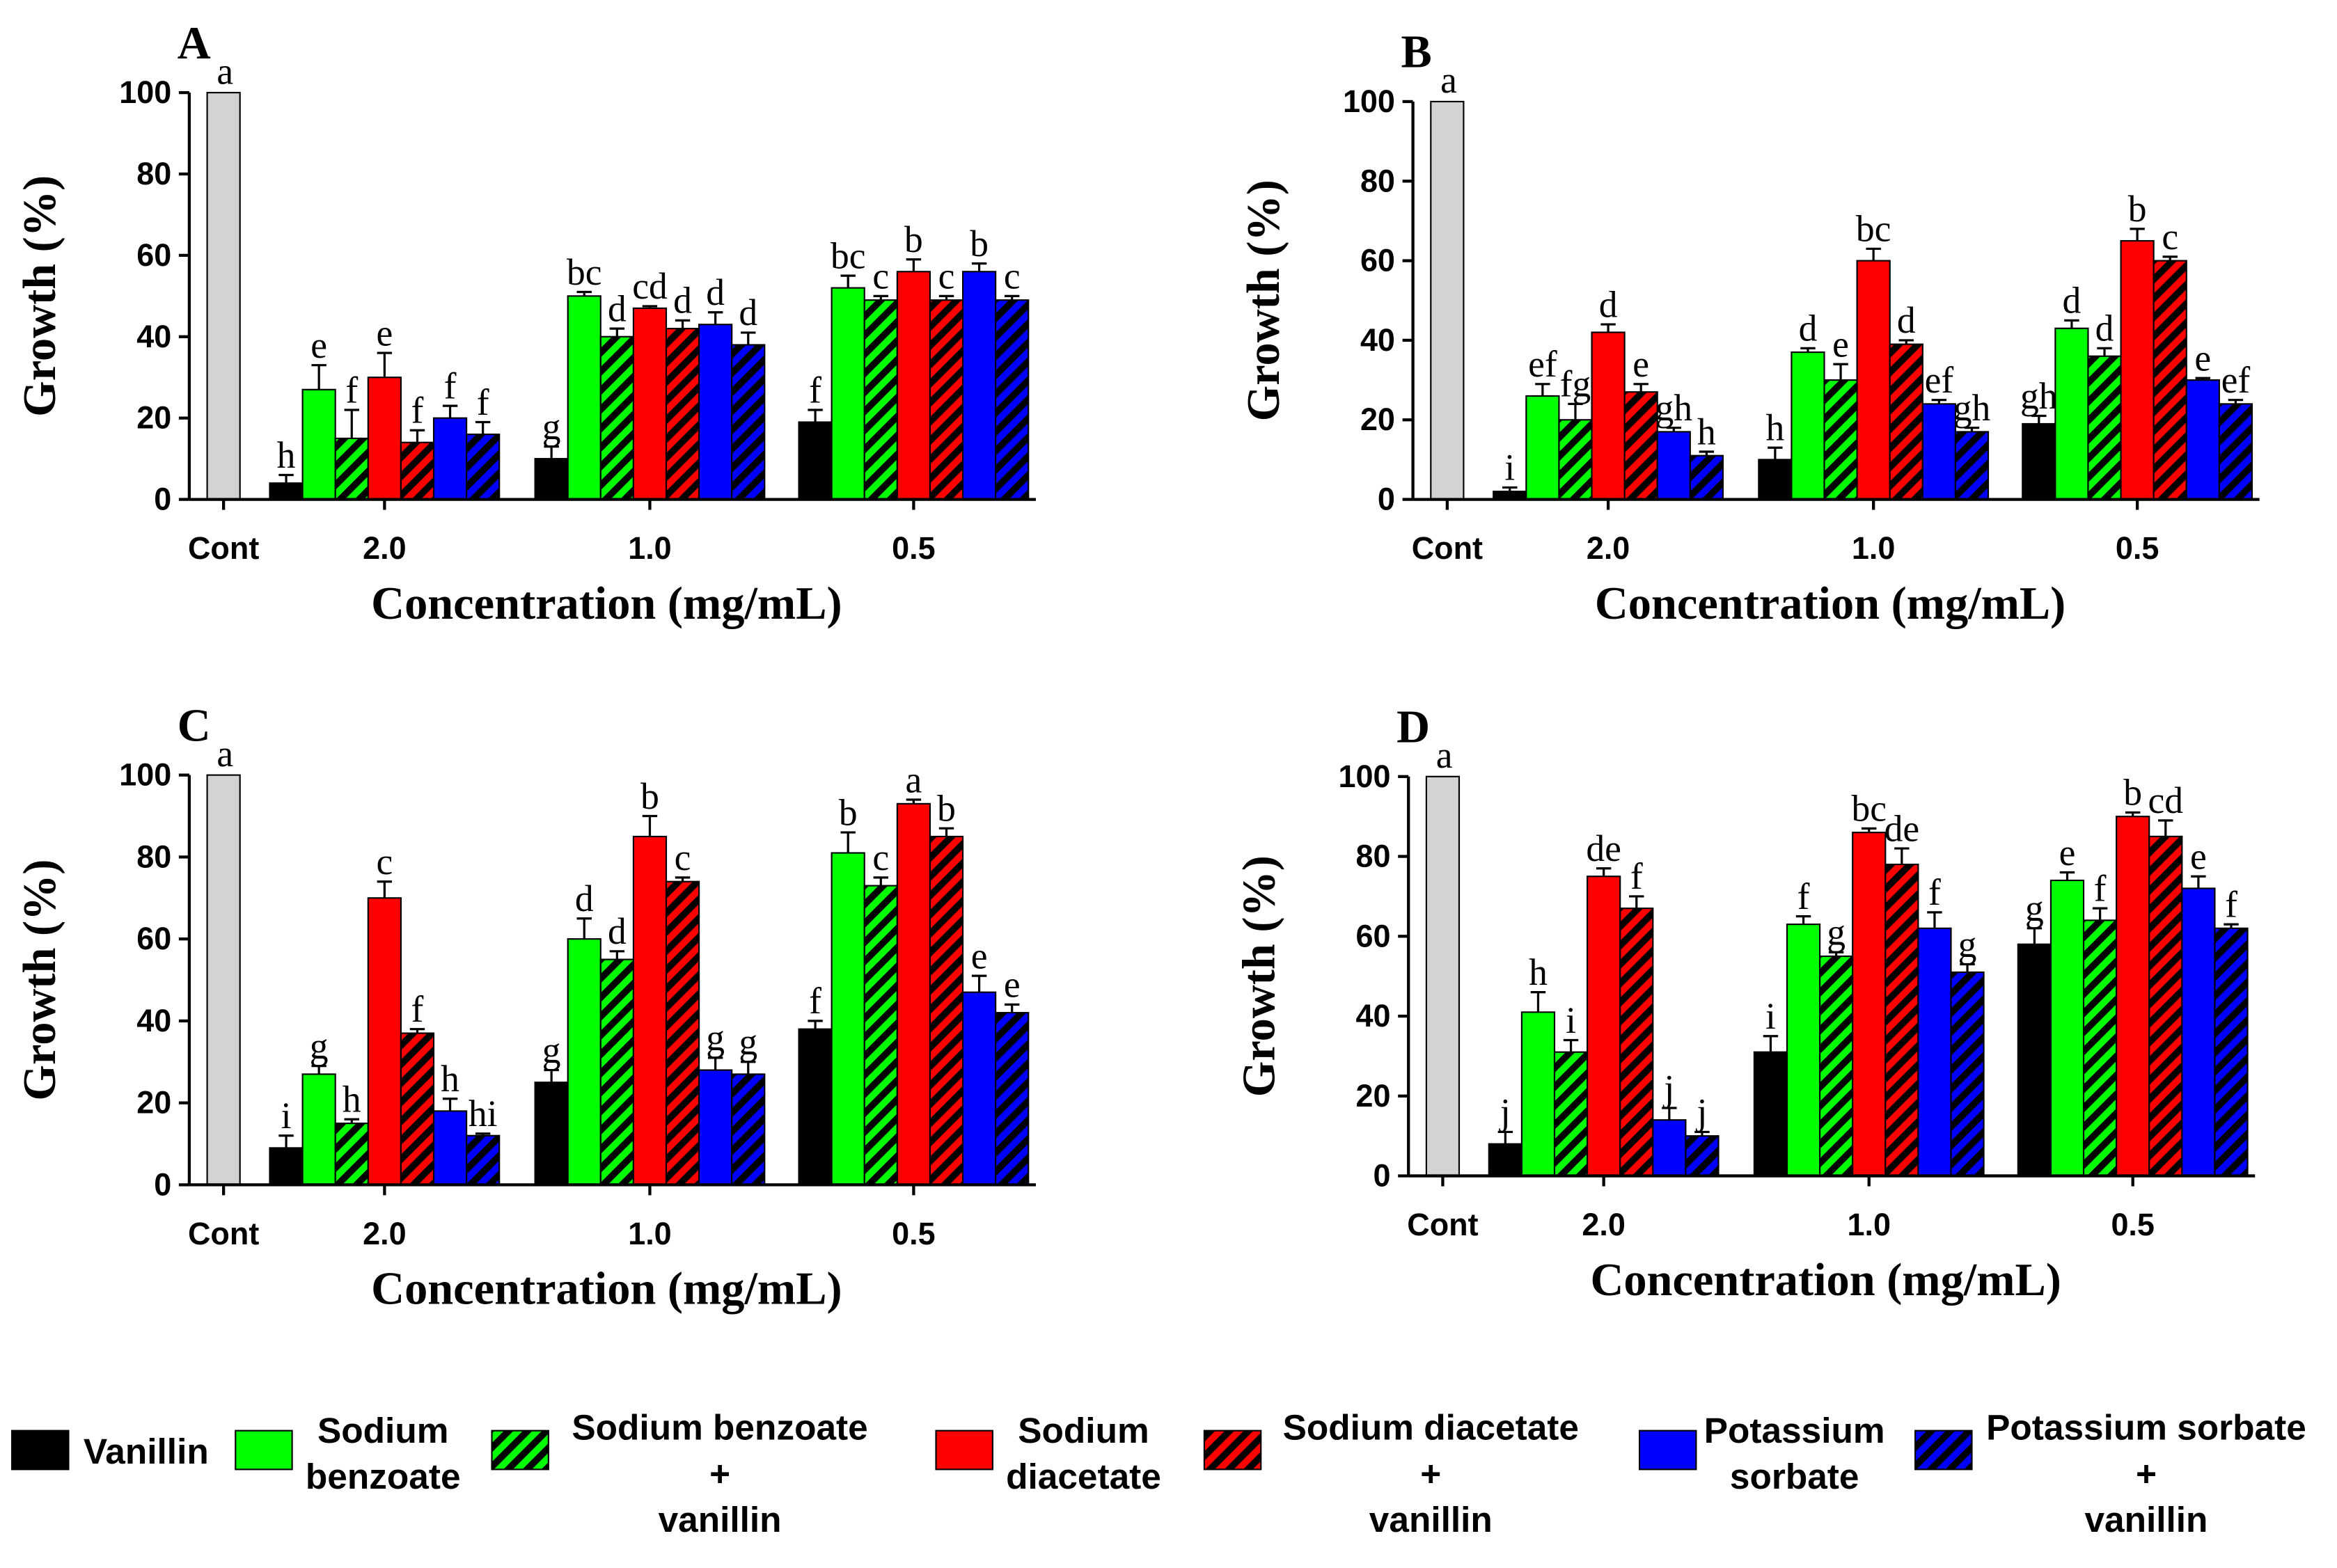 This screenshot has width=2337, height=1568. What do you see at coordinates (383, 1476) in the screenshot?
I see `legend-label: benzoate` at bounding box center [383, 1476].